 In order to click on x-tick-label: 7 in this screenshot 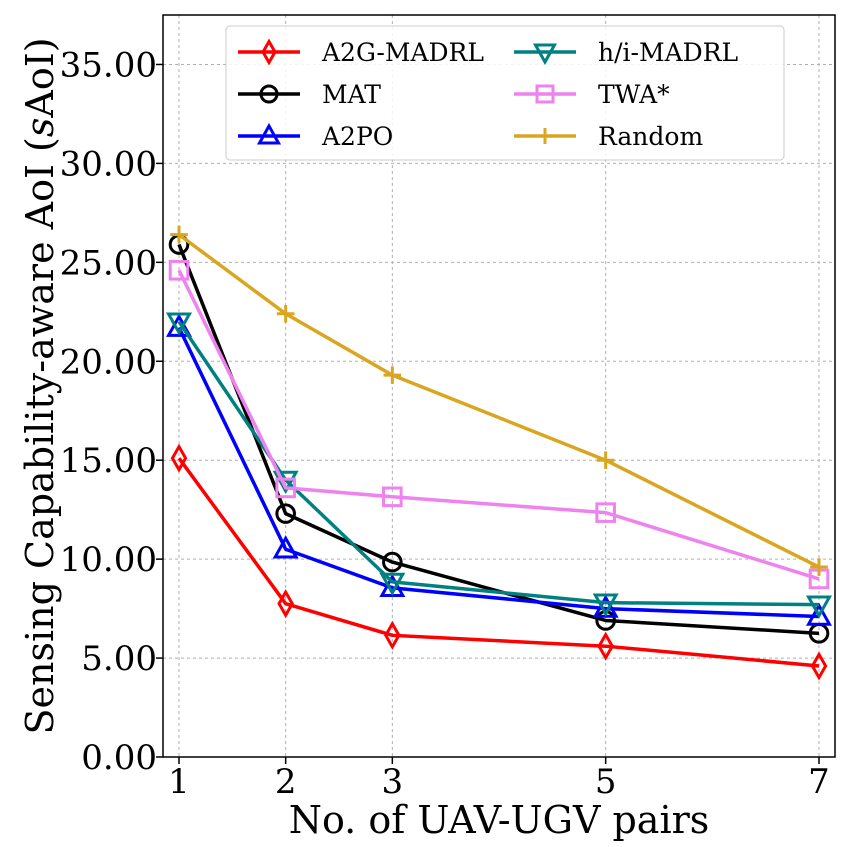, I will do `click(819, 782)`.